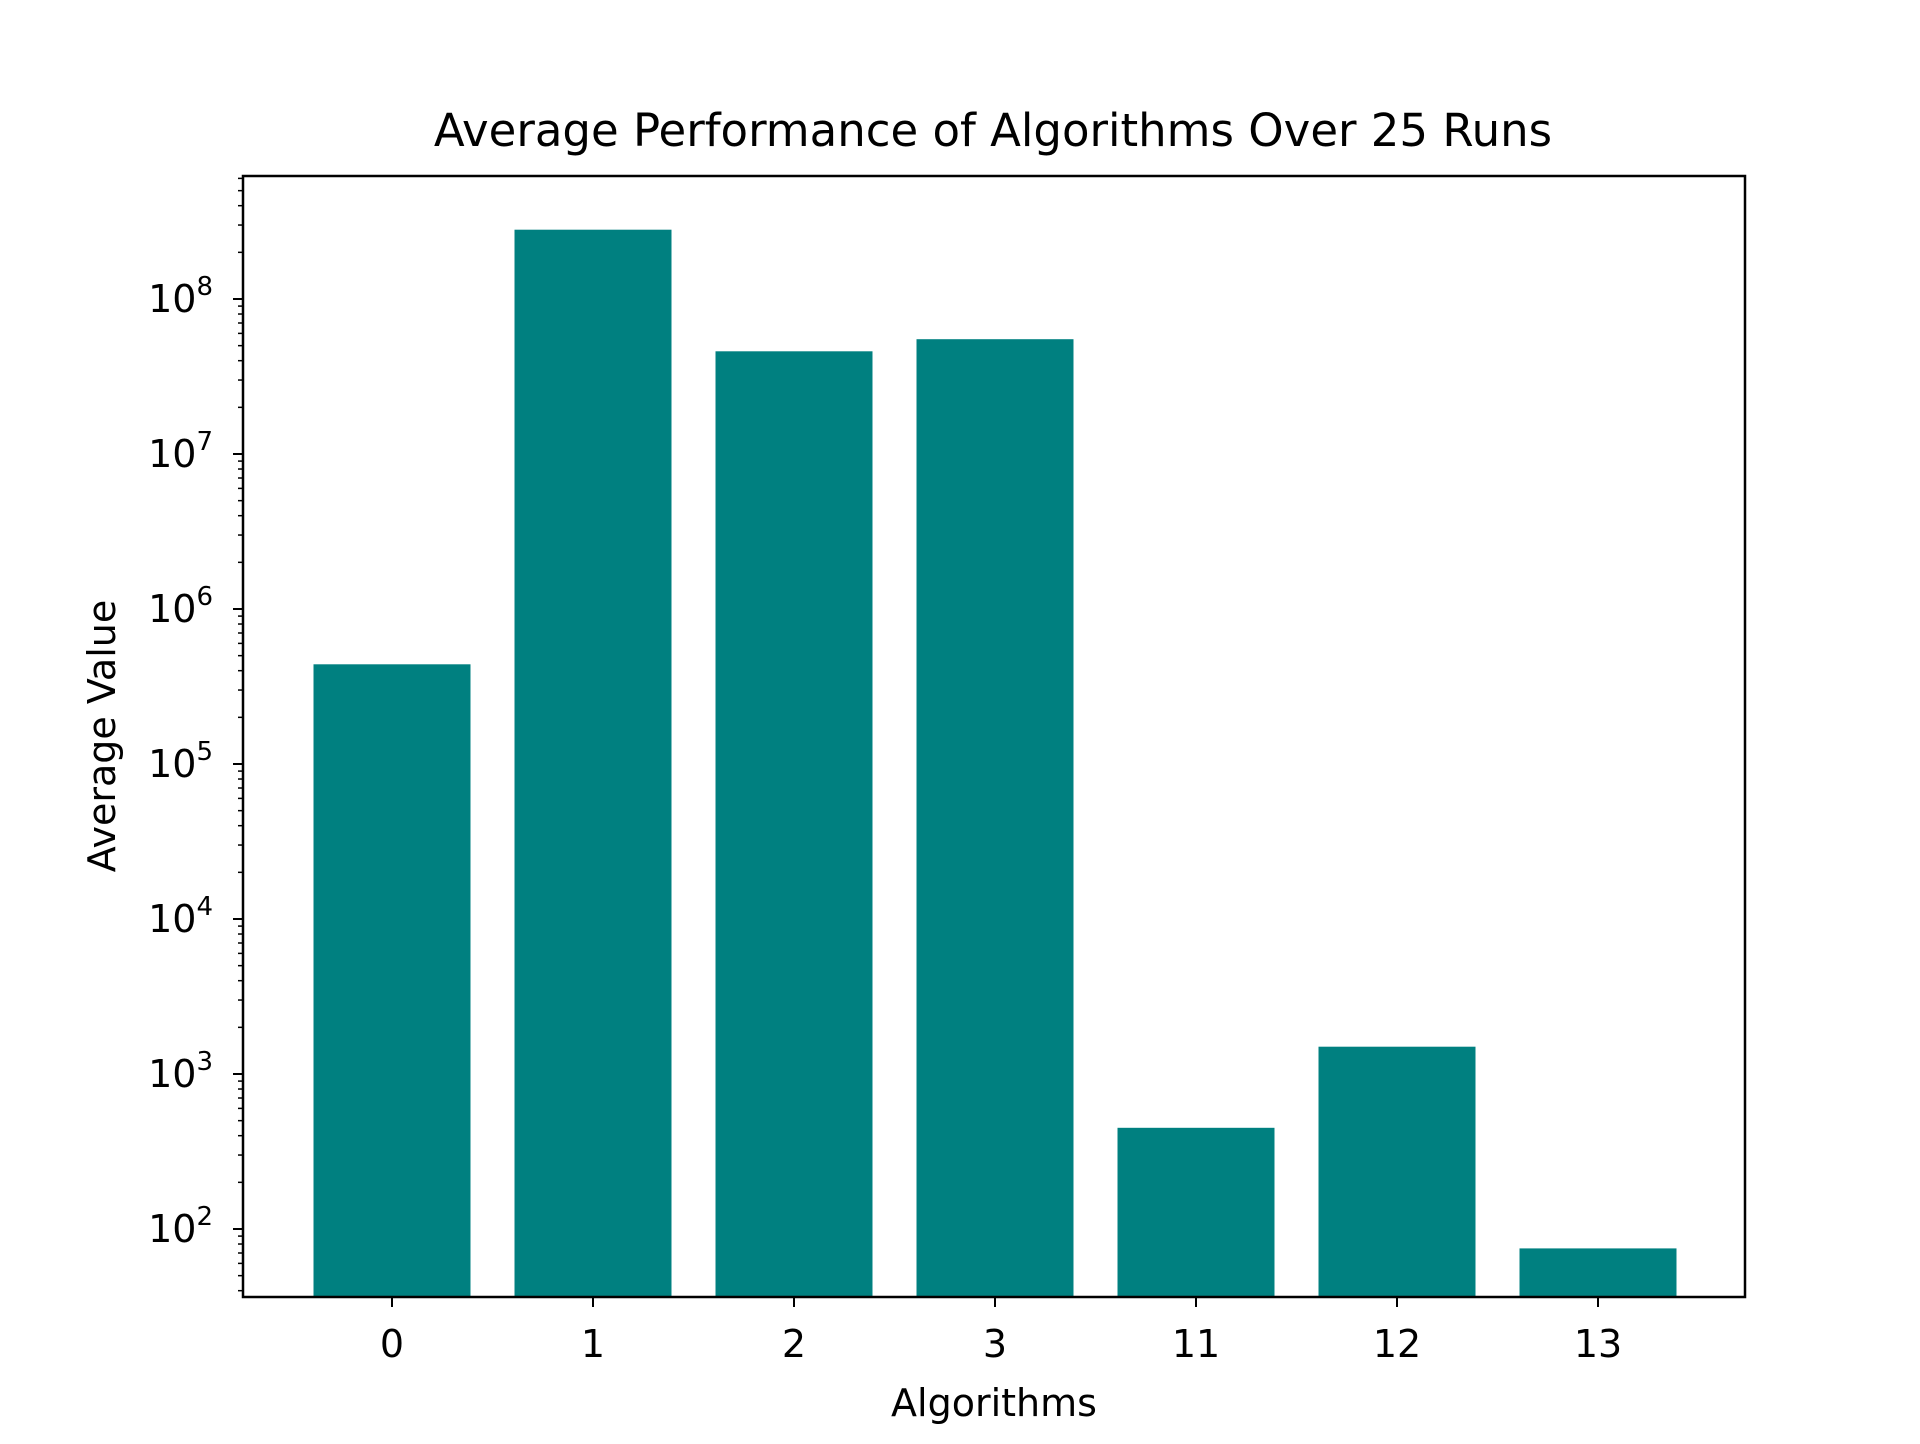 The image size is (1920, 1444). Describe the element at coordinates (180, 916) in the screenshot. I see `y-tick-label: 10⁴` at that location.